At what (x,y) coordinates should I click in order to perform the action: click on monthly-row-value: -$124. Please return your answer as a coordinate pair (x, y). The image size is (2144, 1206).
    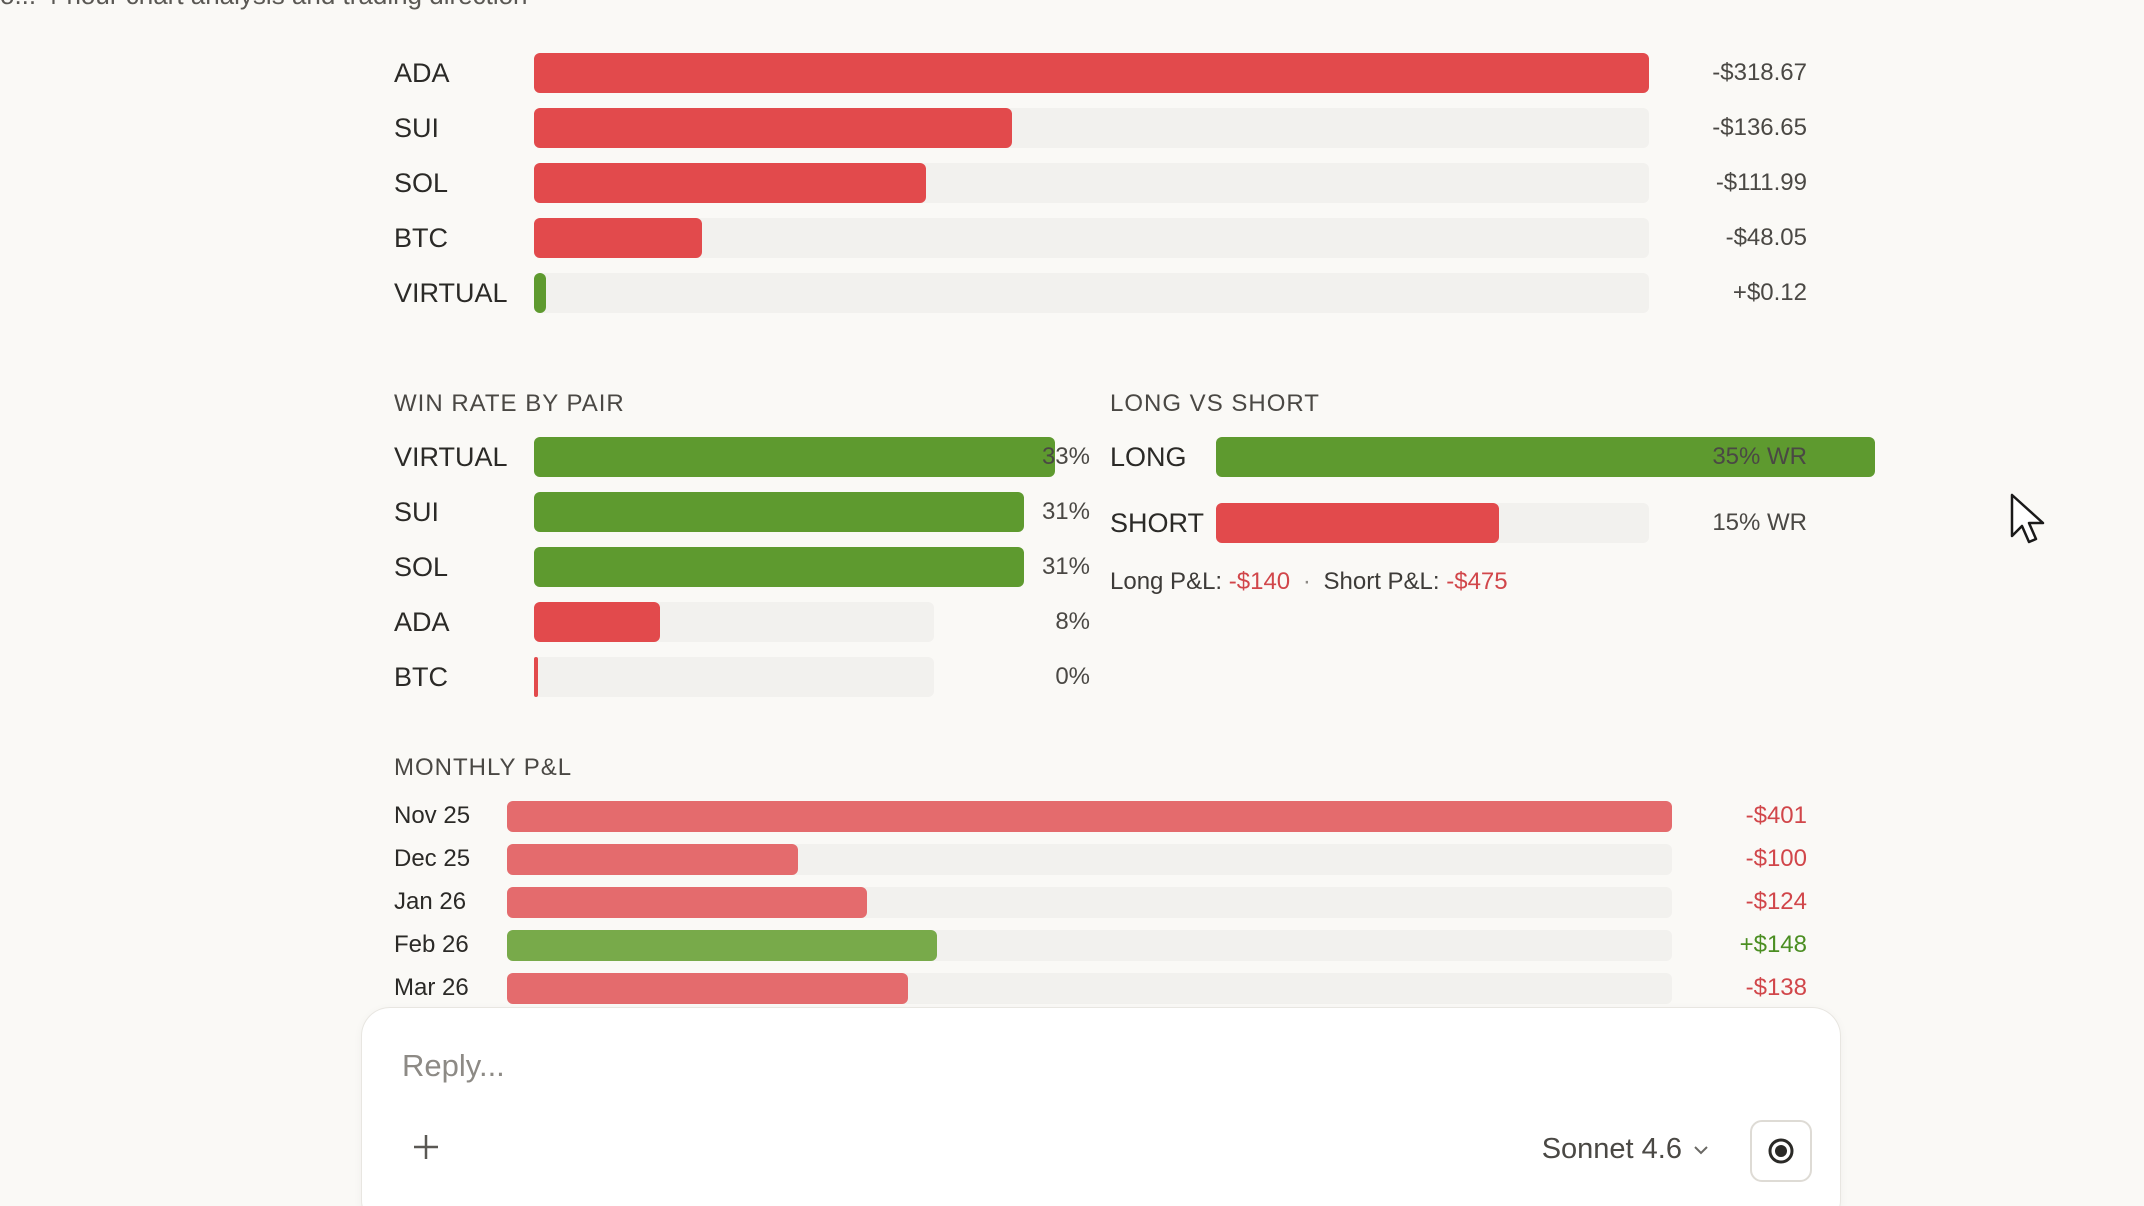
    Looking at the image, I should click on (1776, 901).